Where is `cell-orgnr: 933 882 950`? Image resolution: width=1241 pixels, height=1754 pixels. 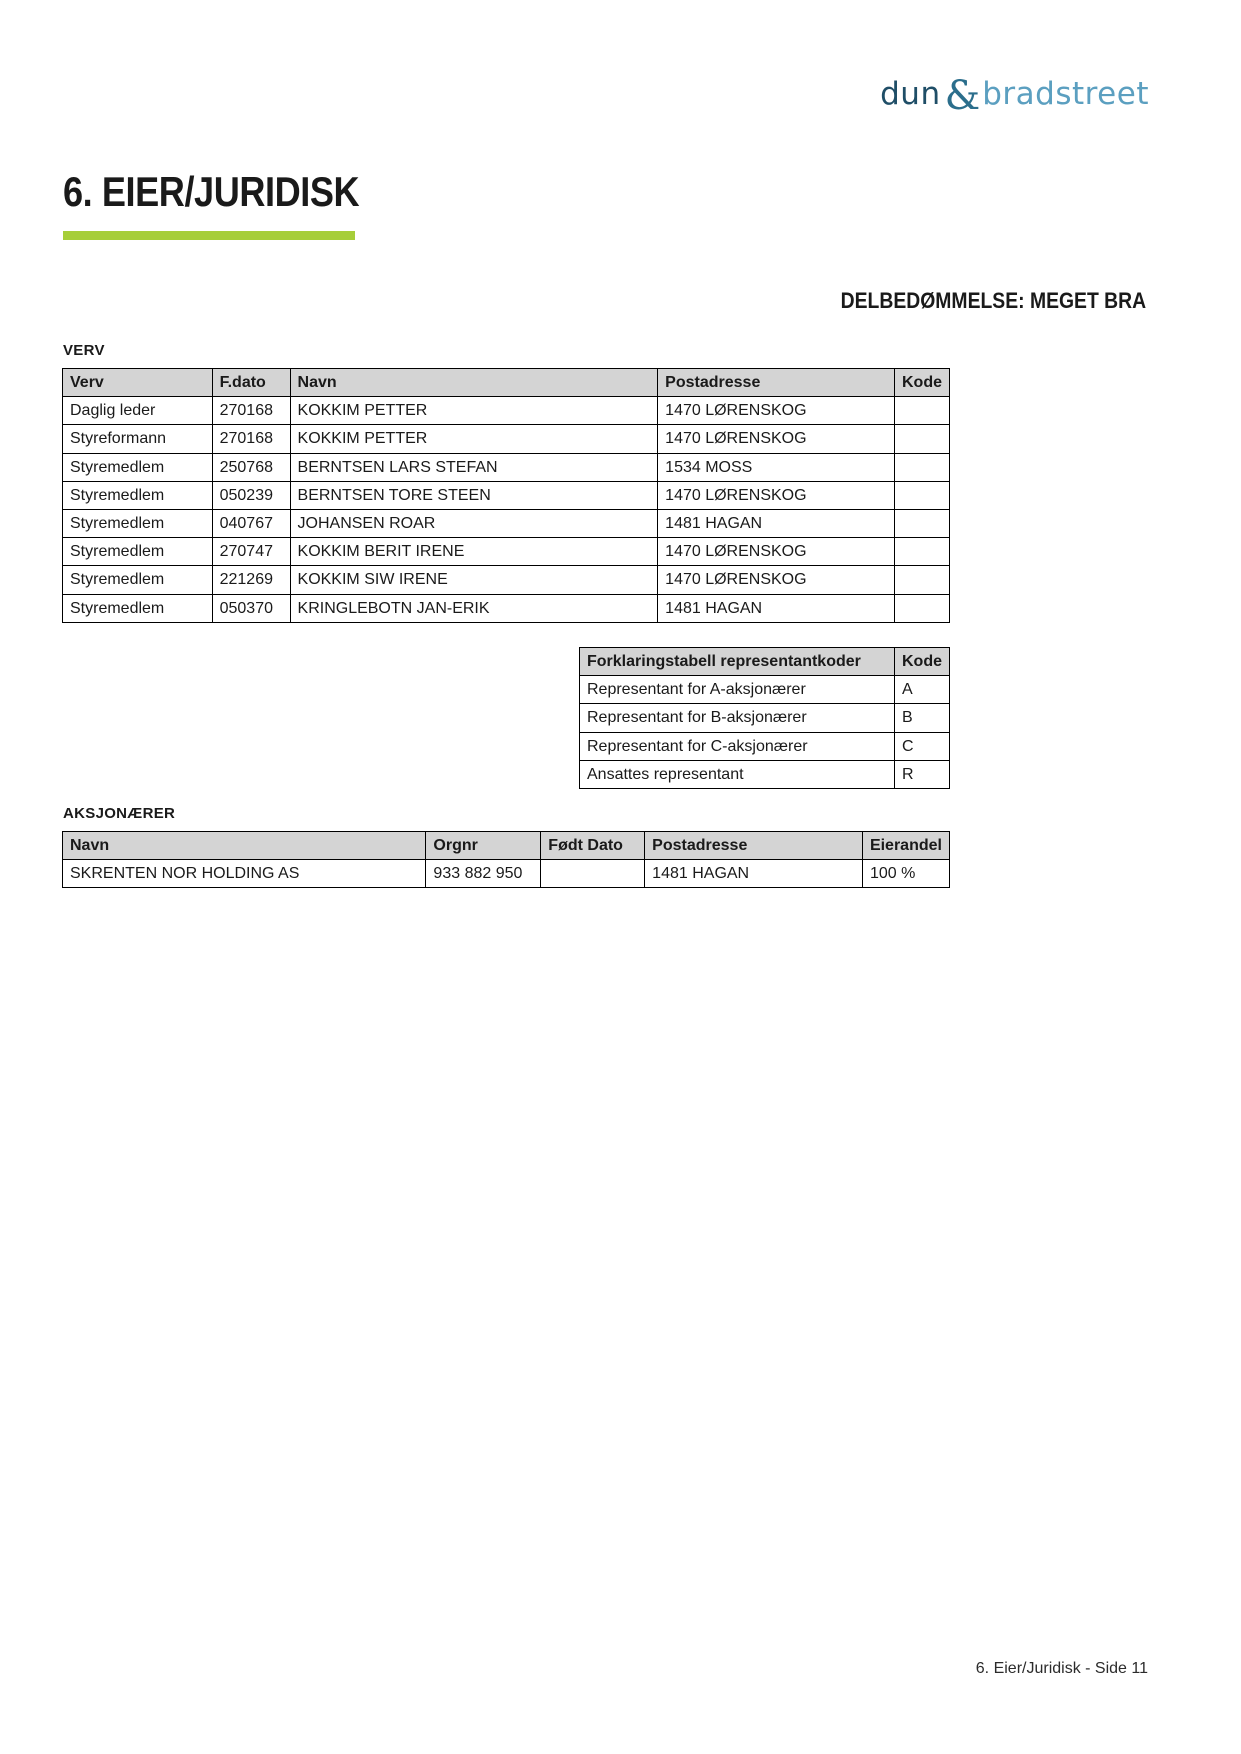 cell-orgnr: 933 882 950 is located at coordinates (483, 874).